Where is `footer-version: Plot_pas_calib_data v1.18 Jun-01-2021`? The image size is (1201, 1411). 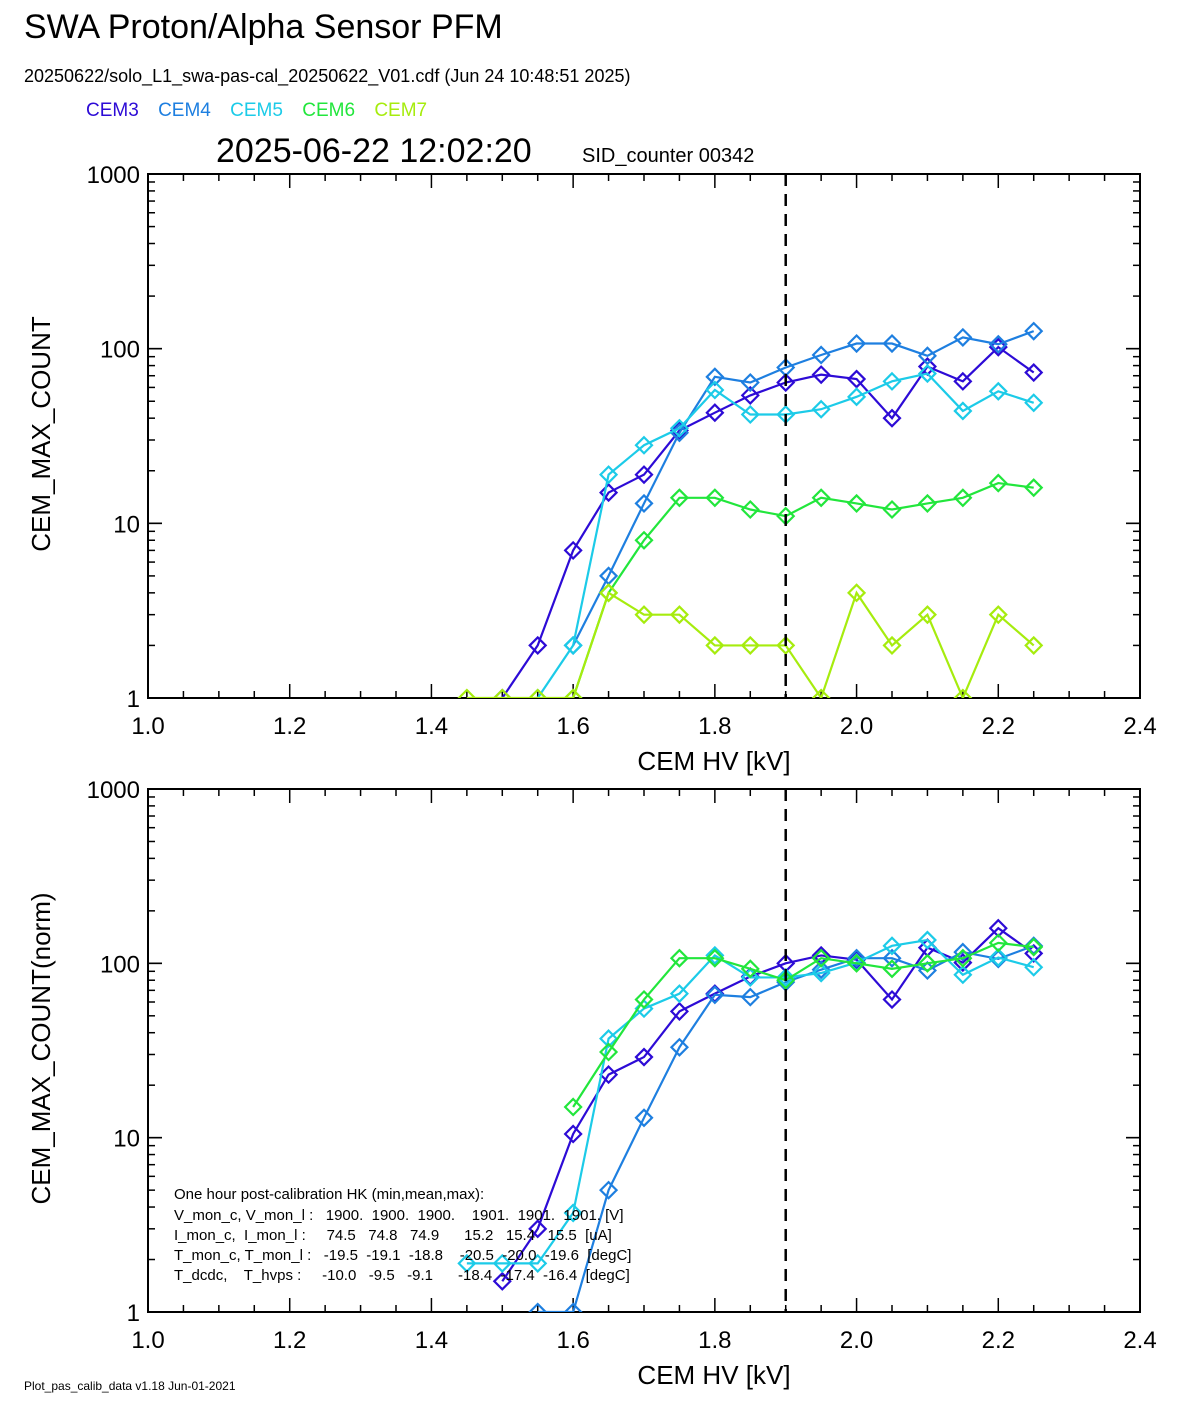
footer-version: Plot_pas_calib_data v1.18 Jun-01-2021 is located at coordinates (130, 1386).